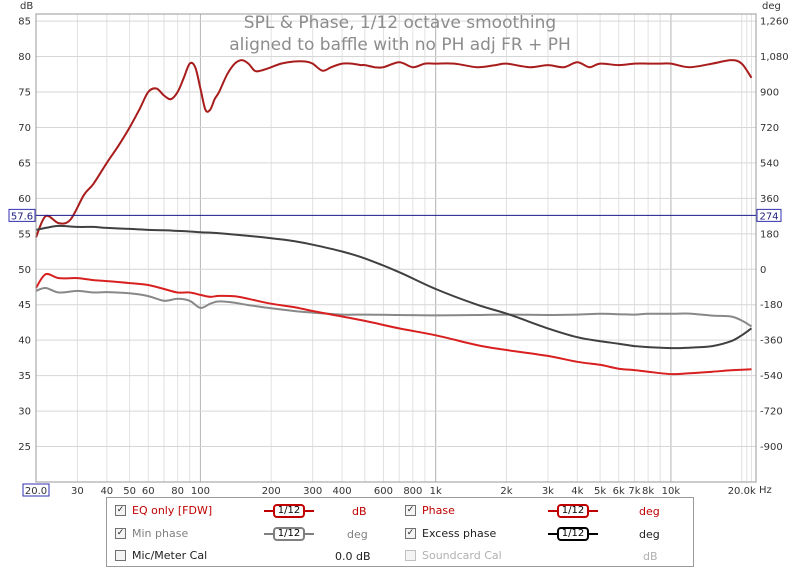 The width and height of the screenshot is (800, 570). What do you see at coordinates (24, 93) in the screenshot?
I see `y-tick-label: 75` at bounding box center [24, 93].